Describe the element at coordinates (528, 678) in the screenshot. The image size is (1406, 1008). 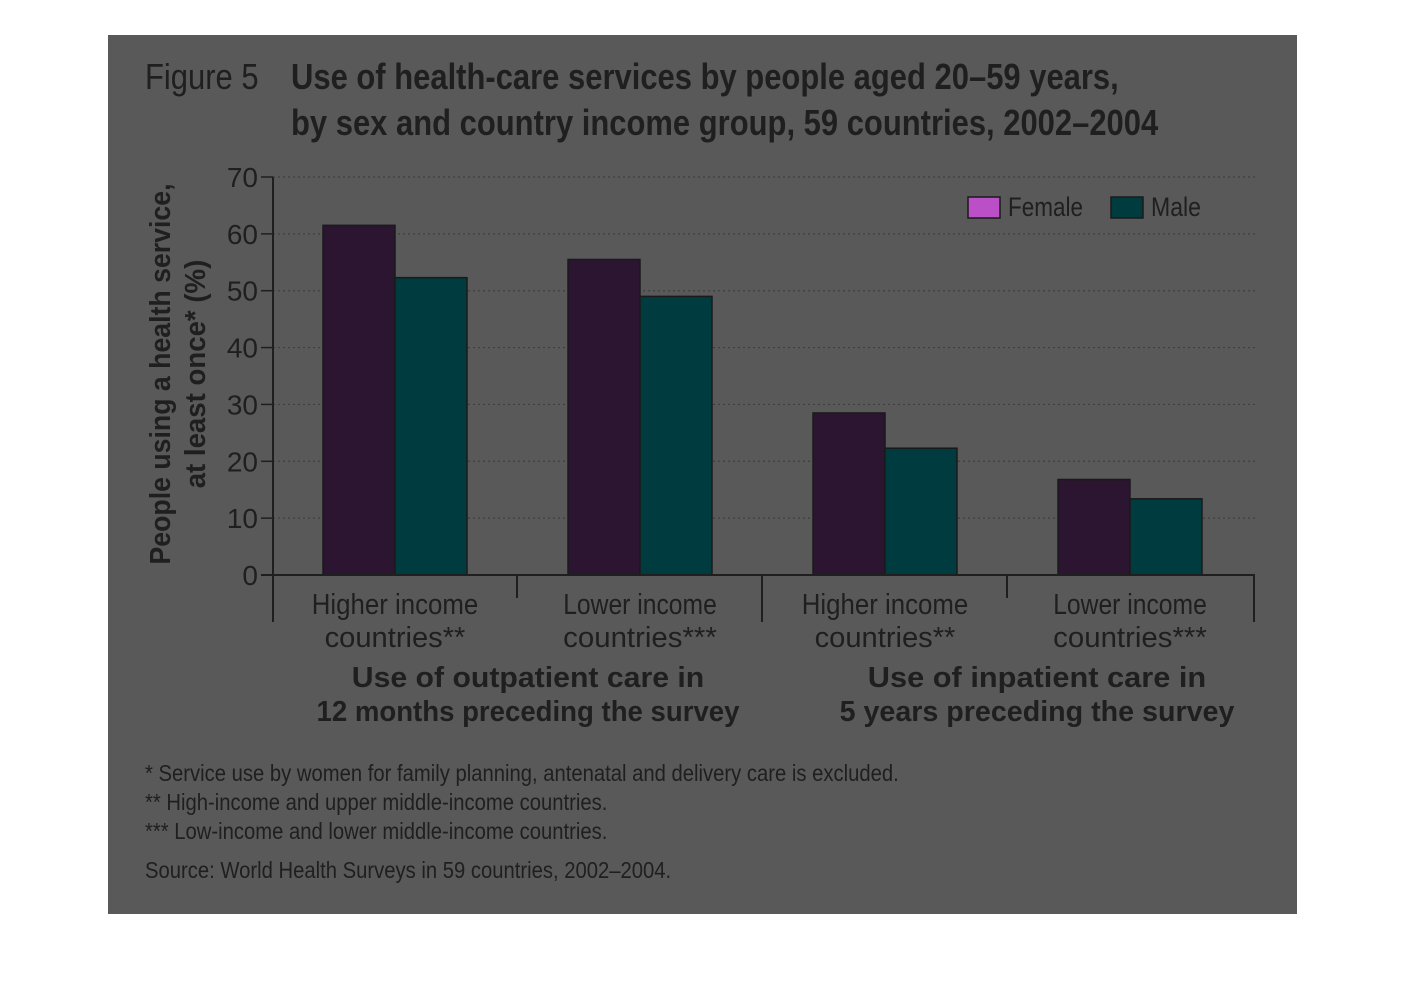
I see `group-label-0-line-0: Use of outpatient care in` at that location.